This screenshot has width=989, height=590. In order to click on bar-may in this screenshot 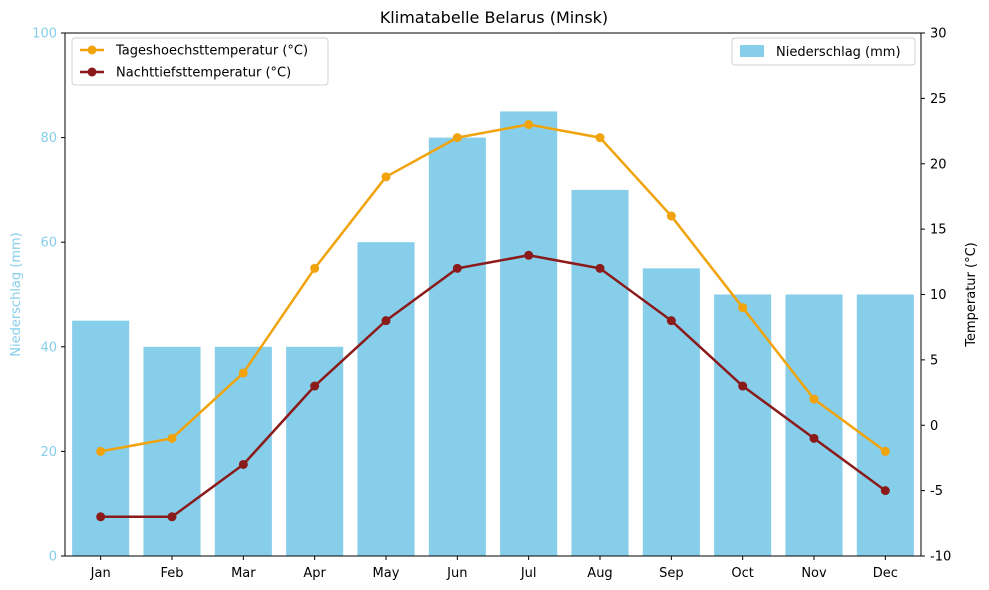, I will do `click(386, 399)`.